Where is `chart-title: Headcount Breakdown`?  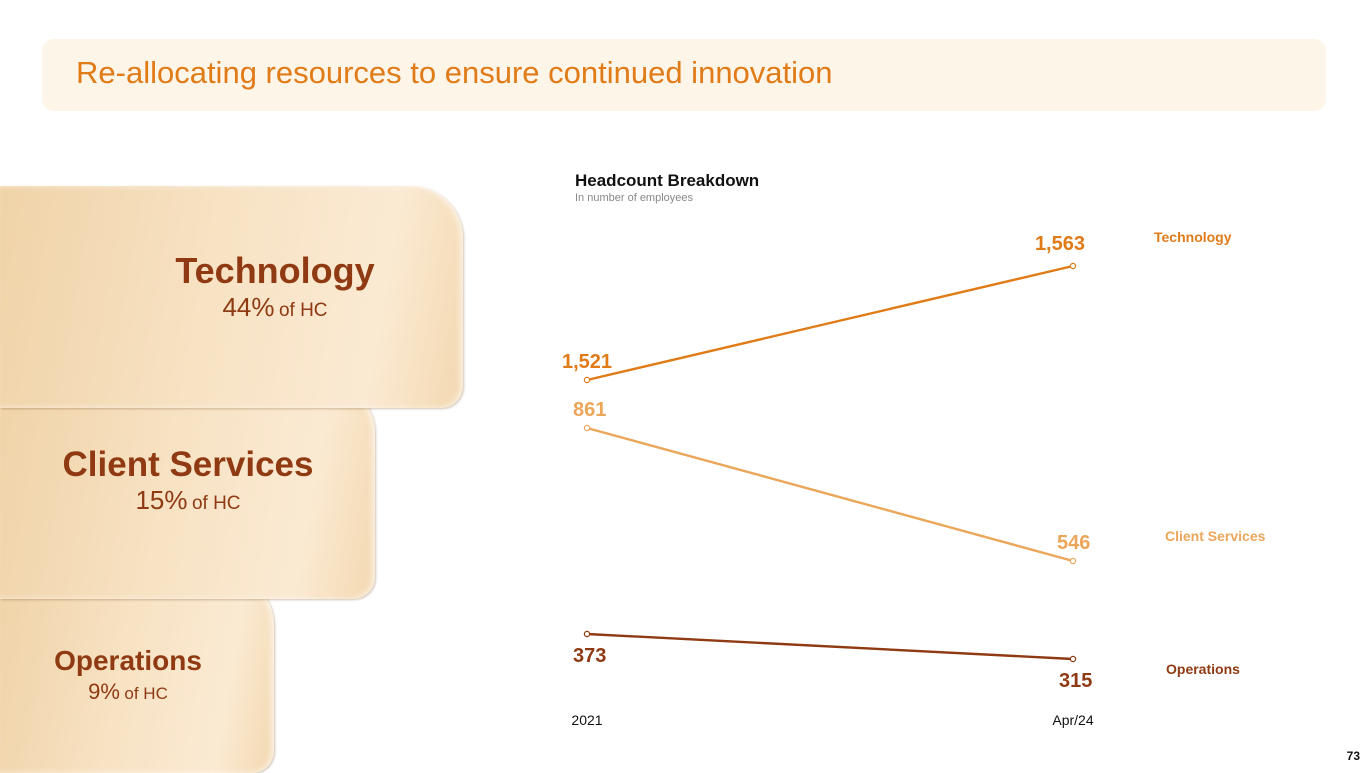
chart-title: Headcount Breakdown is located at coordinates (667, 180).